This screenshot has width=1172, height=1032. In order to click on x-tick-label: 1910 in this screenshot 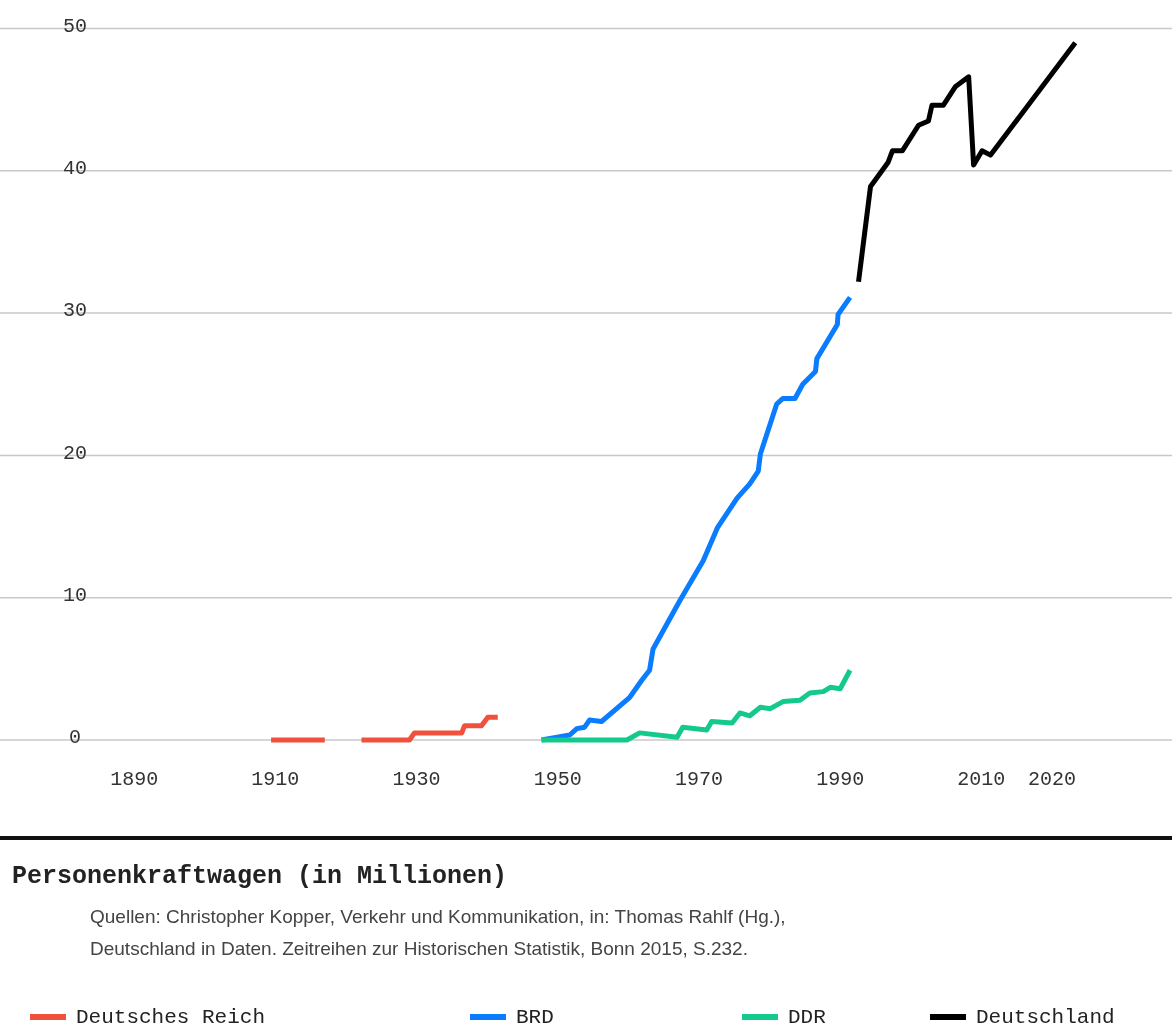, I will do `click(275, 780)`.